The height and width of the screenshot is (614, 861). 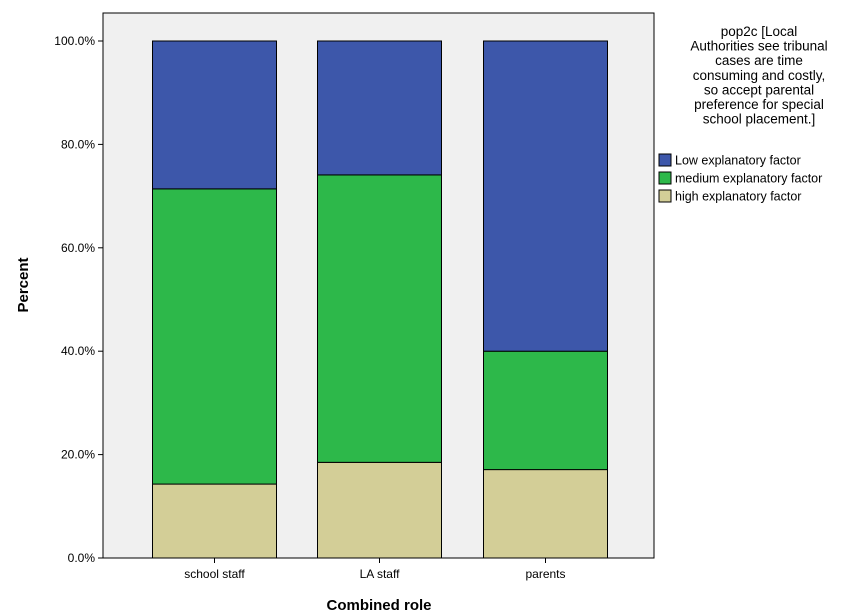 I want to click on legend-entry-label: medium explanatory factor, so click(x=748, y=179).